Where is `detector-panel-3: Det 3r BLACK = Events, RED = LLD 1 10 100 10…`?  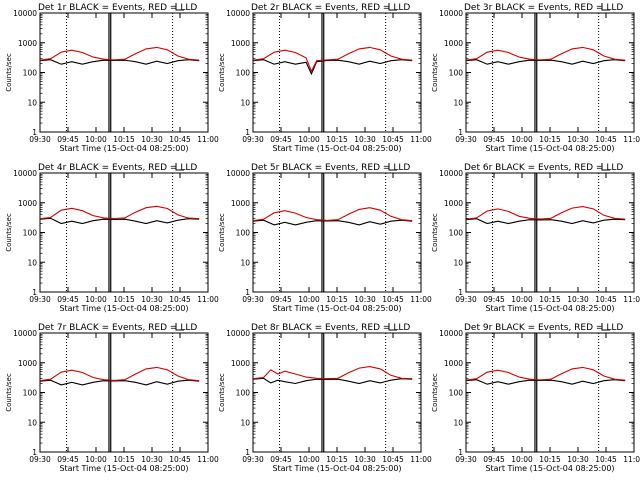 detector-panel-3: Det 3r BLACK = Events, RED = LLD 1 10 100 10… is located at coordinates (535, 78).